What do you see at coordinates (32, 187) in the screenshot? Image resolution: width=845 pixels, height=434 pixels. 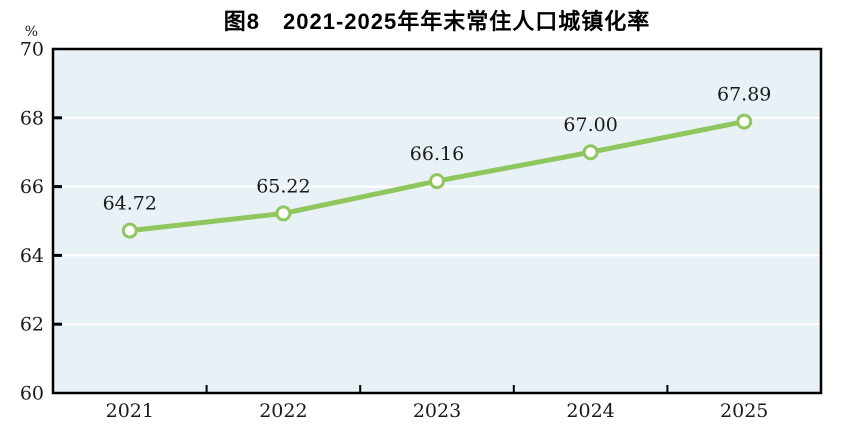 I see `y-tick-label: 66` at bounding box center [32, 187].